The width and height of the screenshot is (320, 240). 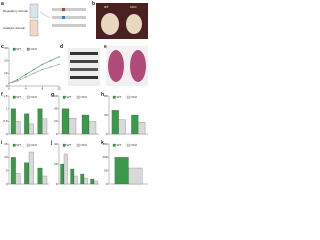 I want to click on panel-label: j, so click(x=51, y=143).